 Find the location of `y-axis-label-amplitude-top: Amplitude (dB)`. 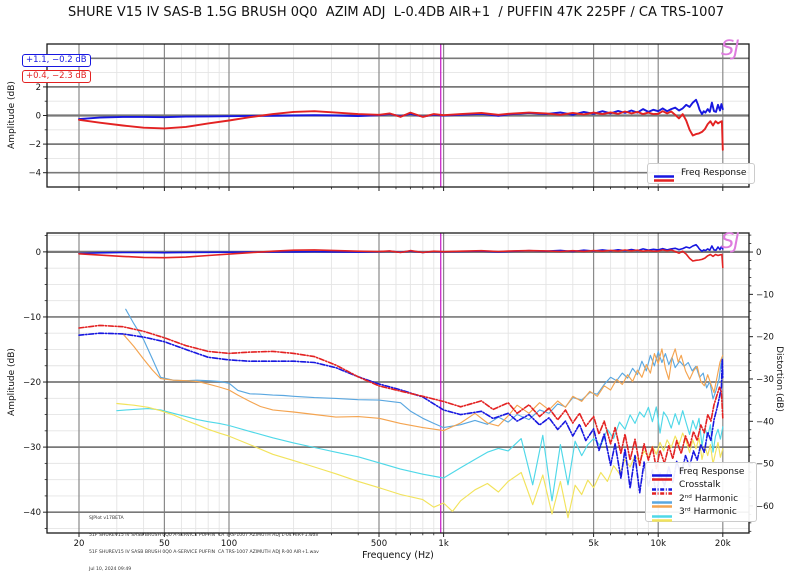

y-axis-label-amplitude-top: Amplitude (dB) is located at coordinates (12, 115).